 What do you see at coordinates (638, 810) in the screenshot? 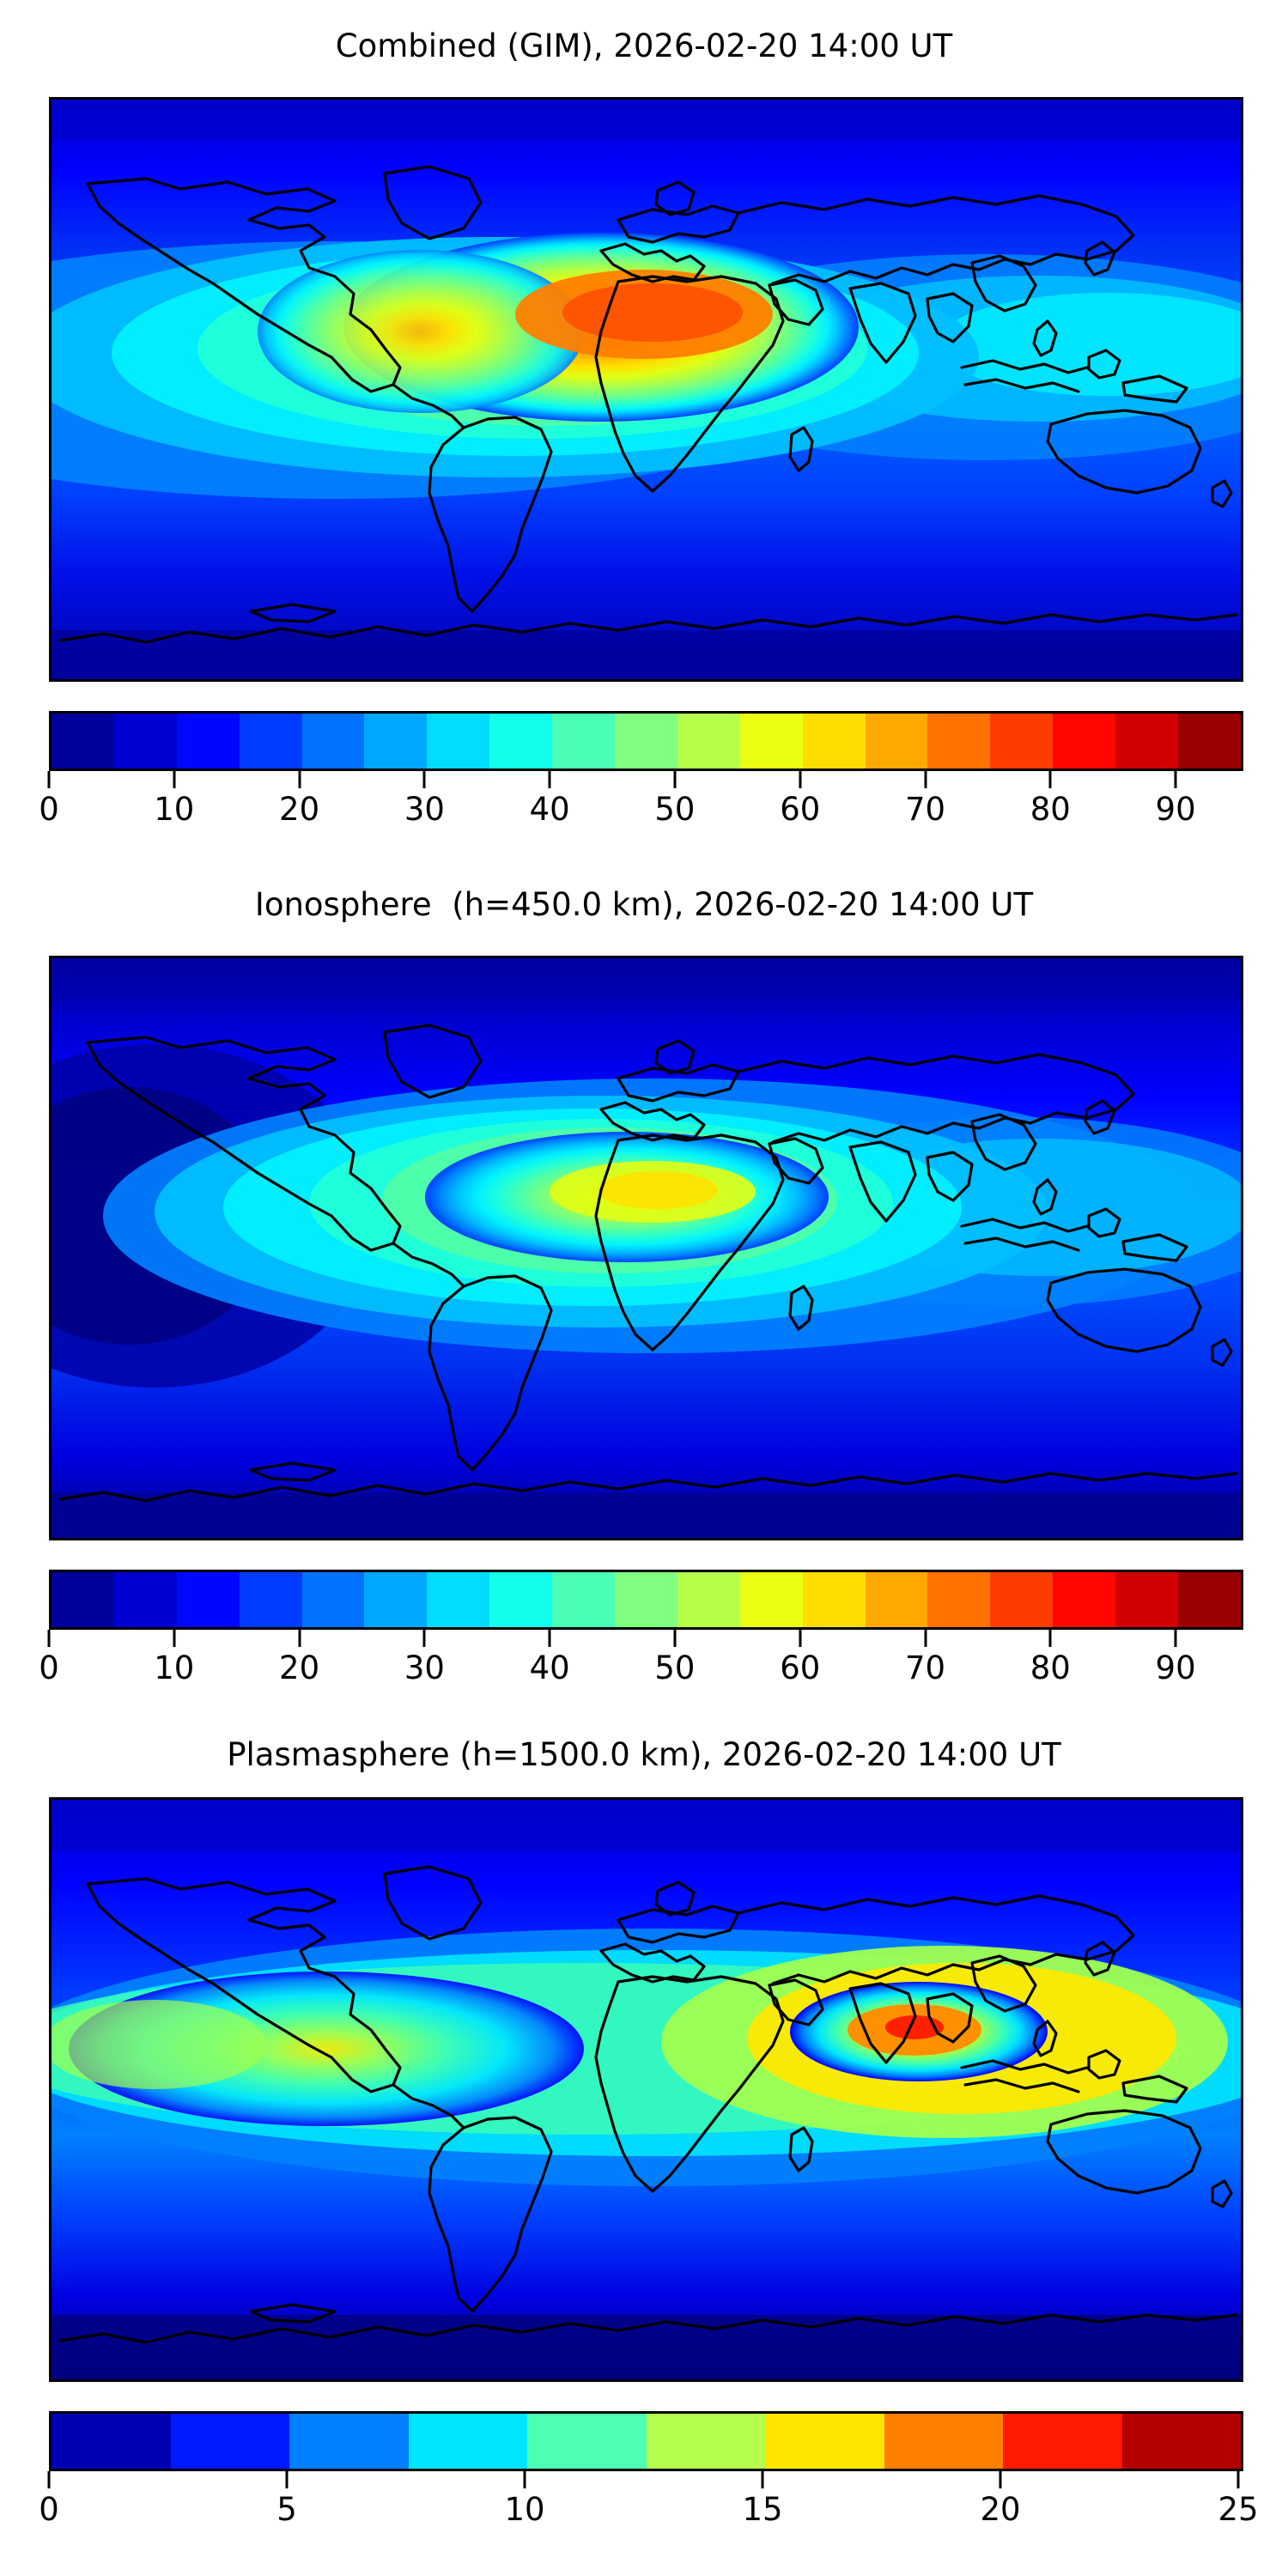
I see `colorbar-labels-1: 0 10 20 30 40 50 60 70 80 90` at bounding box center [638, 810].